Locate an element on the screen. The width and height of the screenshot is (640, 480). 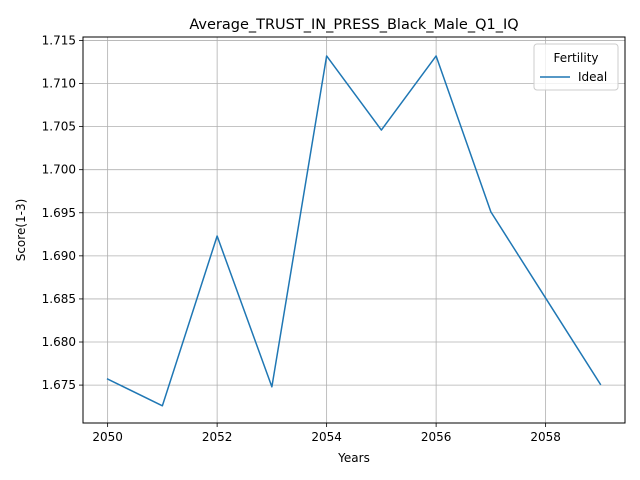
x-tick-label: 2058 is located at coordinates (545, 437).